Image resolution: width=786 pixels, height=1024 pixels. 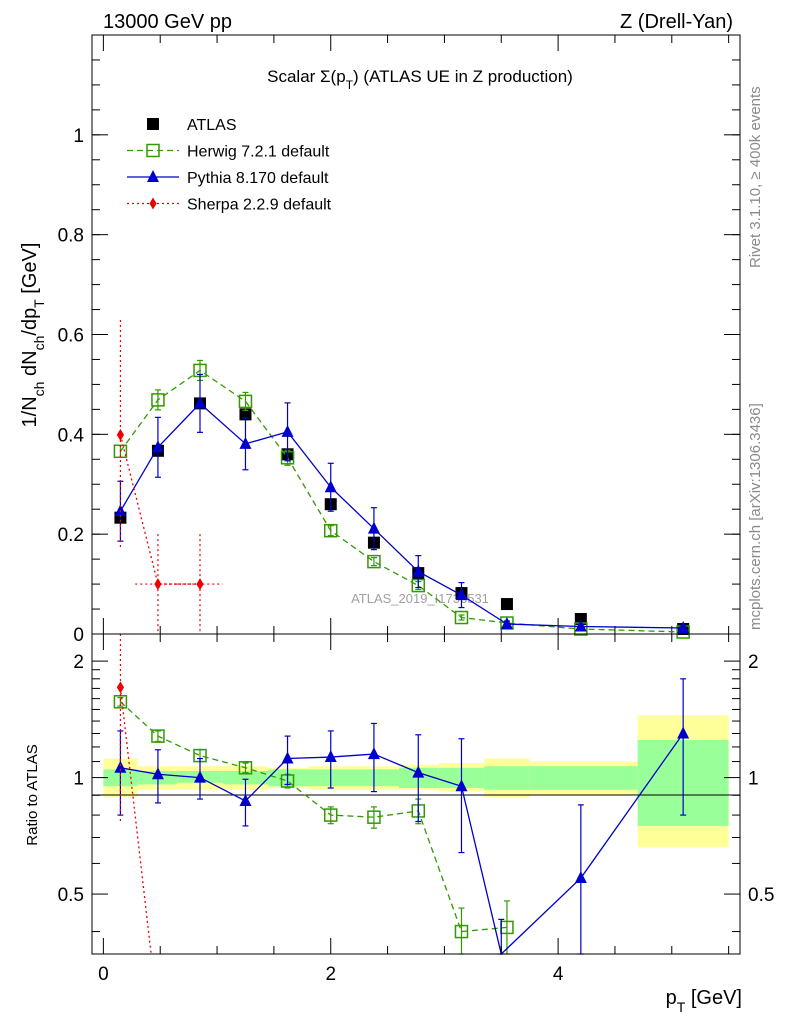 I want to click on legend-label: Pythia 8.170 default, so click(x=258, y=178).